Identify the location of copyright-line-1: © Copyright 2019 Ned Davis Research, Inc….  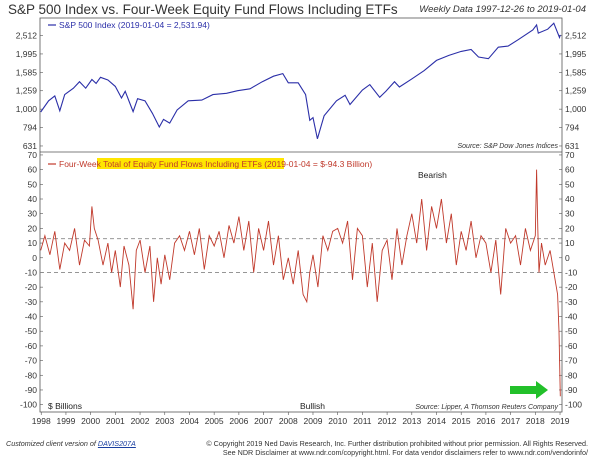
(397, 443).